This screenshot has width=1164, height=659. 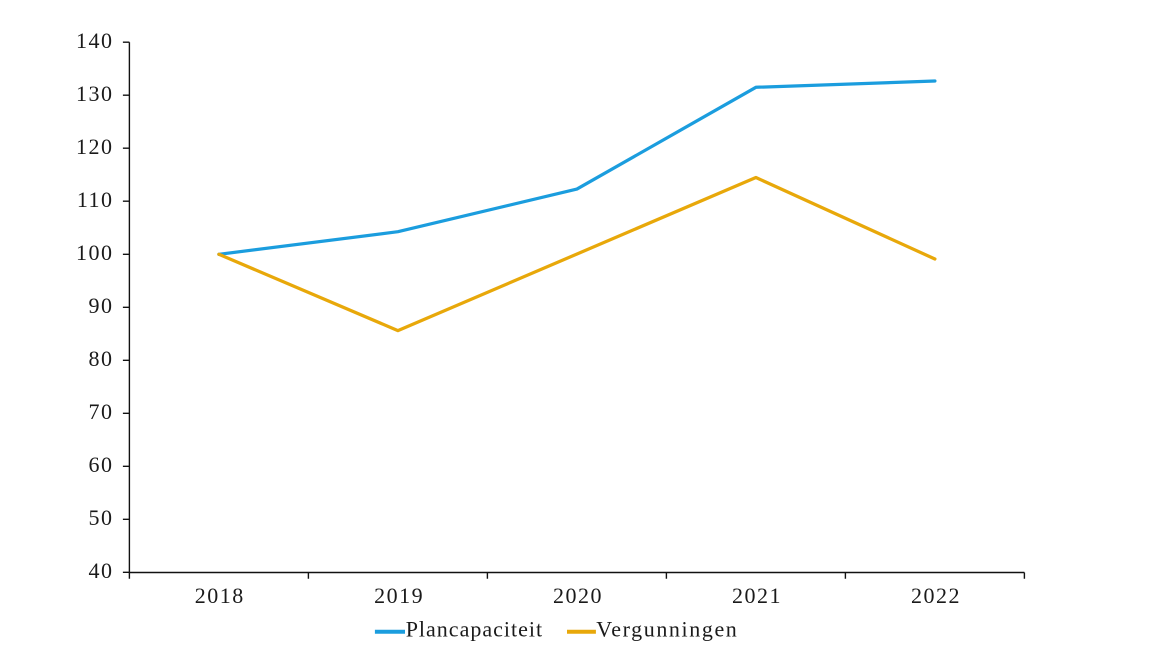 What do you see at coordinates (95, 146) in the screenshot?
I see `svg-text: 120` at bounding box center [95, 146].